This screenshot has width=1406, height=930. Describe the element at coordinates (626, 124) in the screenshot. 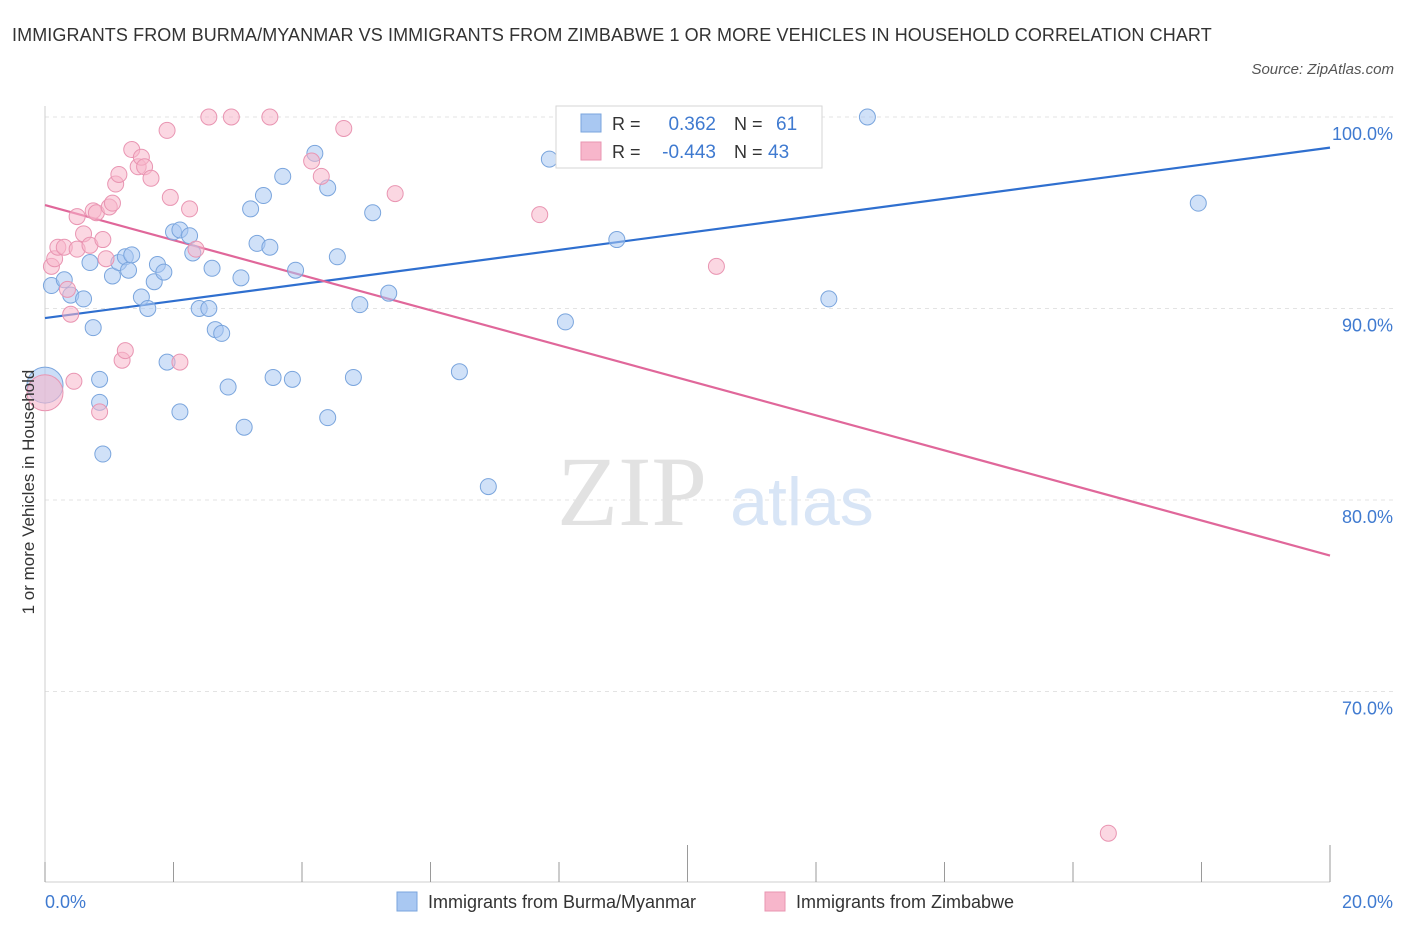

I see `stats-r-label-blue: R =` at that location.